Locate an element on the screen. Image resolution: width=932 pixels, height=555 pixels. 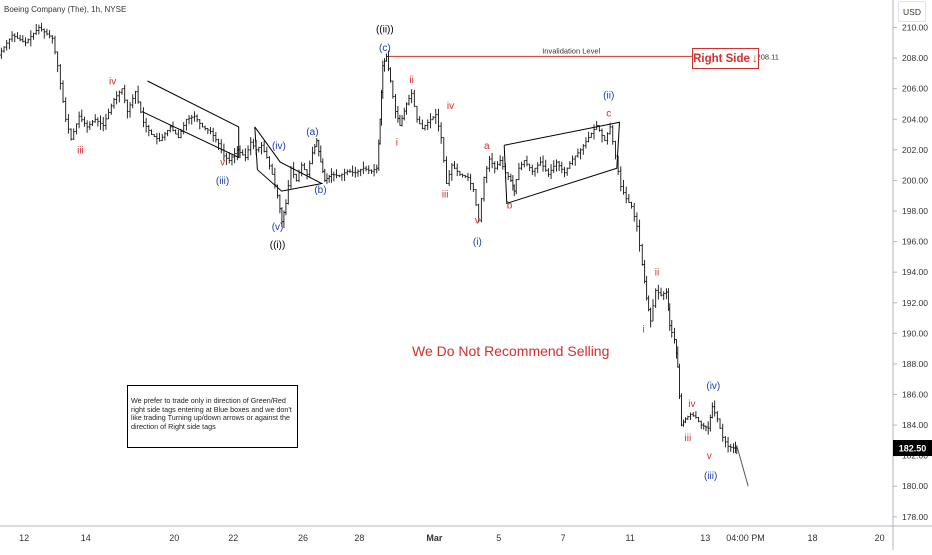
price-tick-label: 180.00 is located at coordinates (915, 486).